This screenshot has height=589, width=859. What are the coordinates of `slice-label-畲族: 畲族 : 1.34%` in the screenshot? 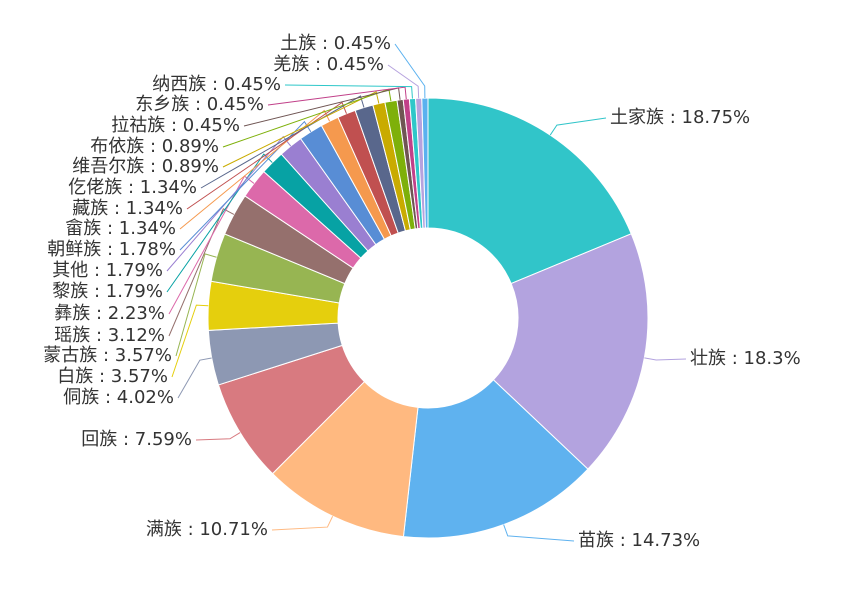 It's located at (120, 228).